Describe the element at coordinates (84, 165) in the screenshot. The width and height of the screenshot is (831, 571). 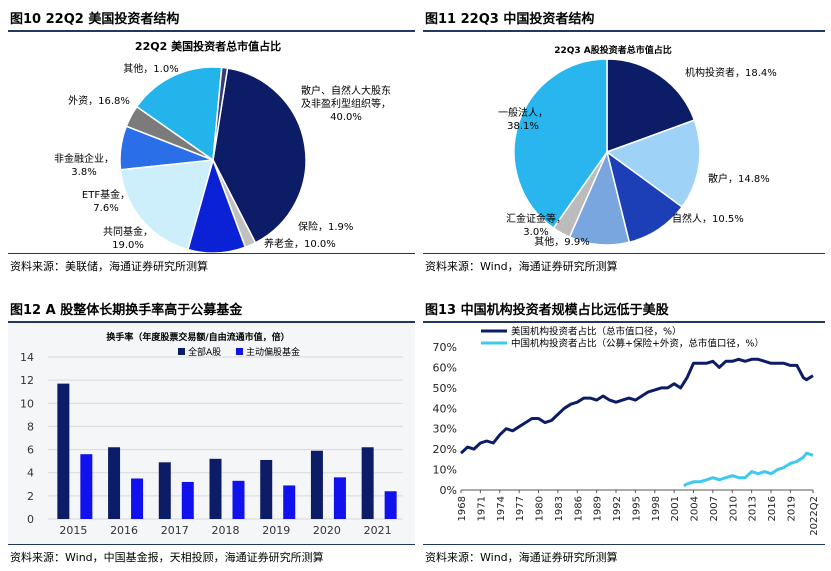
I see `pie-label: 非金融企业， 3.8%` at that location.